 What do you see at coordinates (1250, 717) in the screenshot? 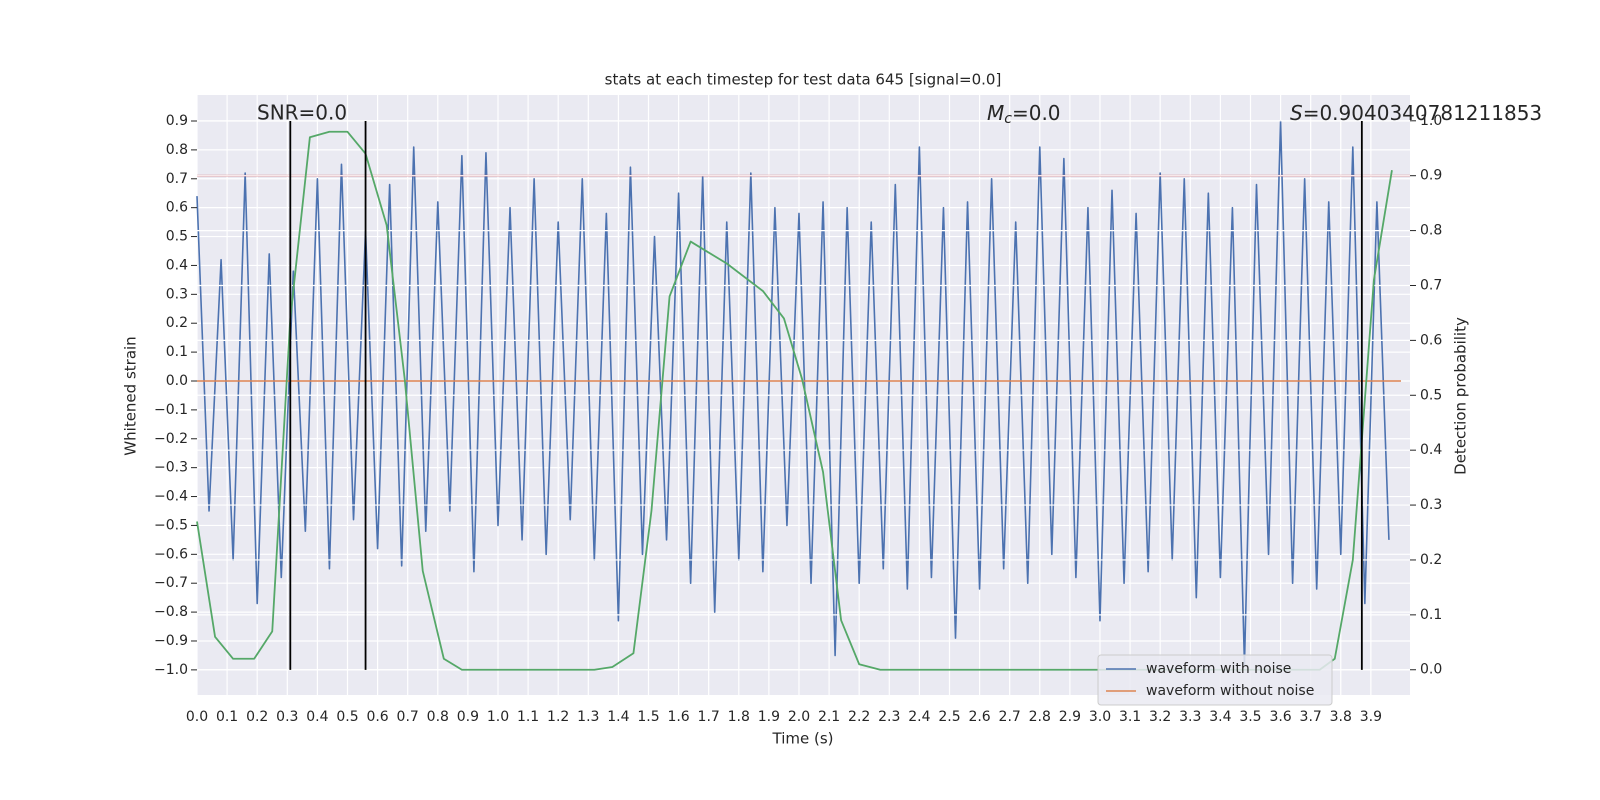
I see `x-tick-label: 3.5` at bounding box center [1250, 717].